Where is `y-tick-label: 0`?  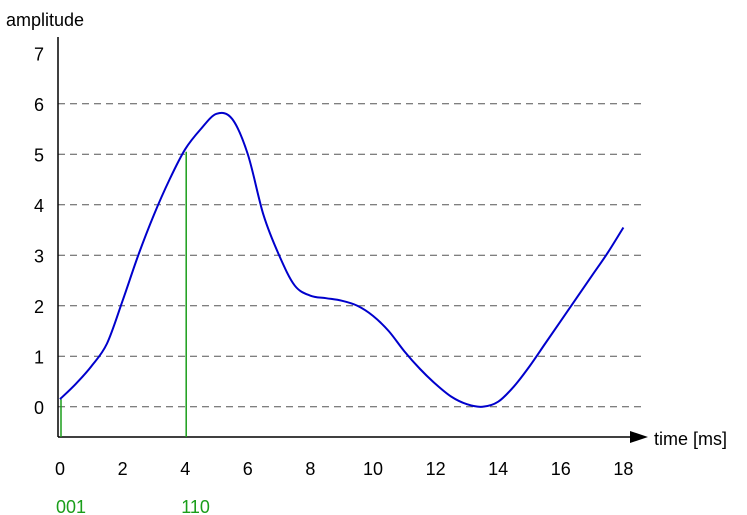 y-tick-label: 0 is located at coordinates (39, 408).